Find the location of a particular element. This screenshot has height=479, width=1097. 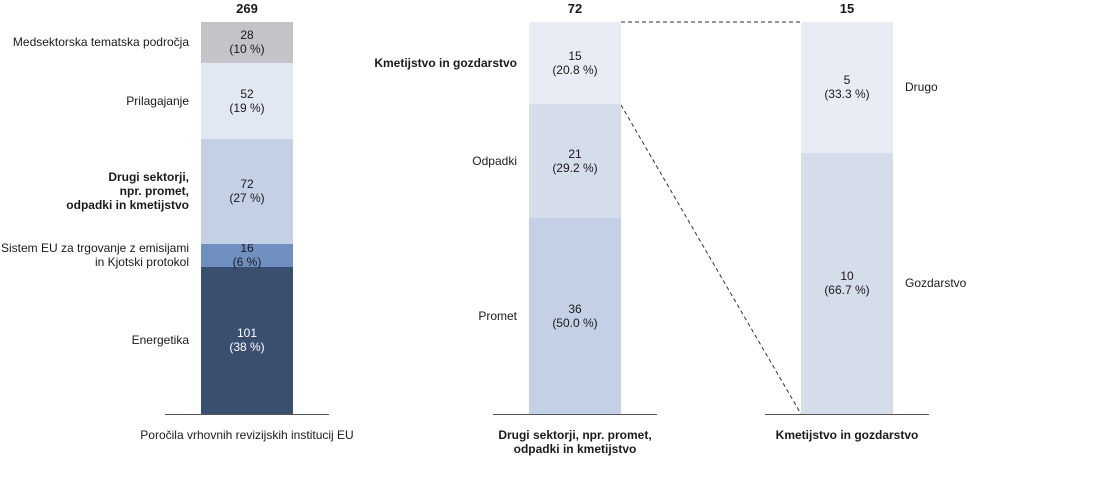

share-label: (19 %) is located at coordinates (247, 107).